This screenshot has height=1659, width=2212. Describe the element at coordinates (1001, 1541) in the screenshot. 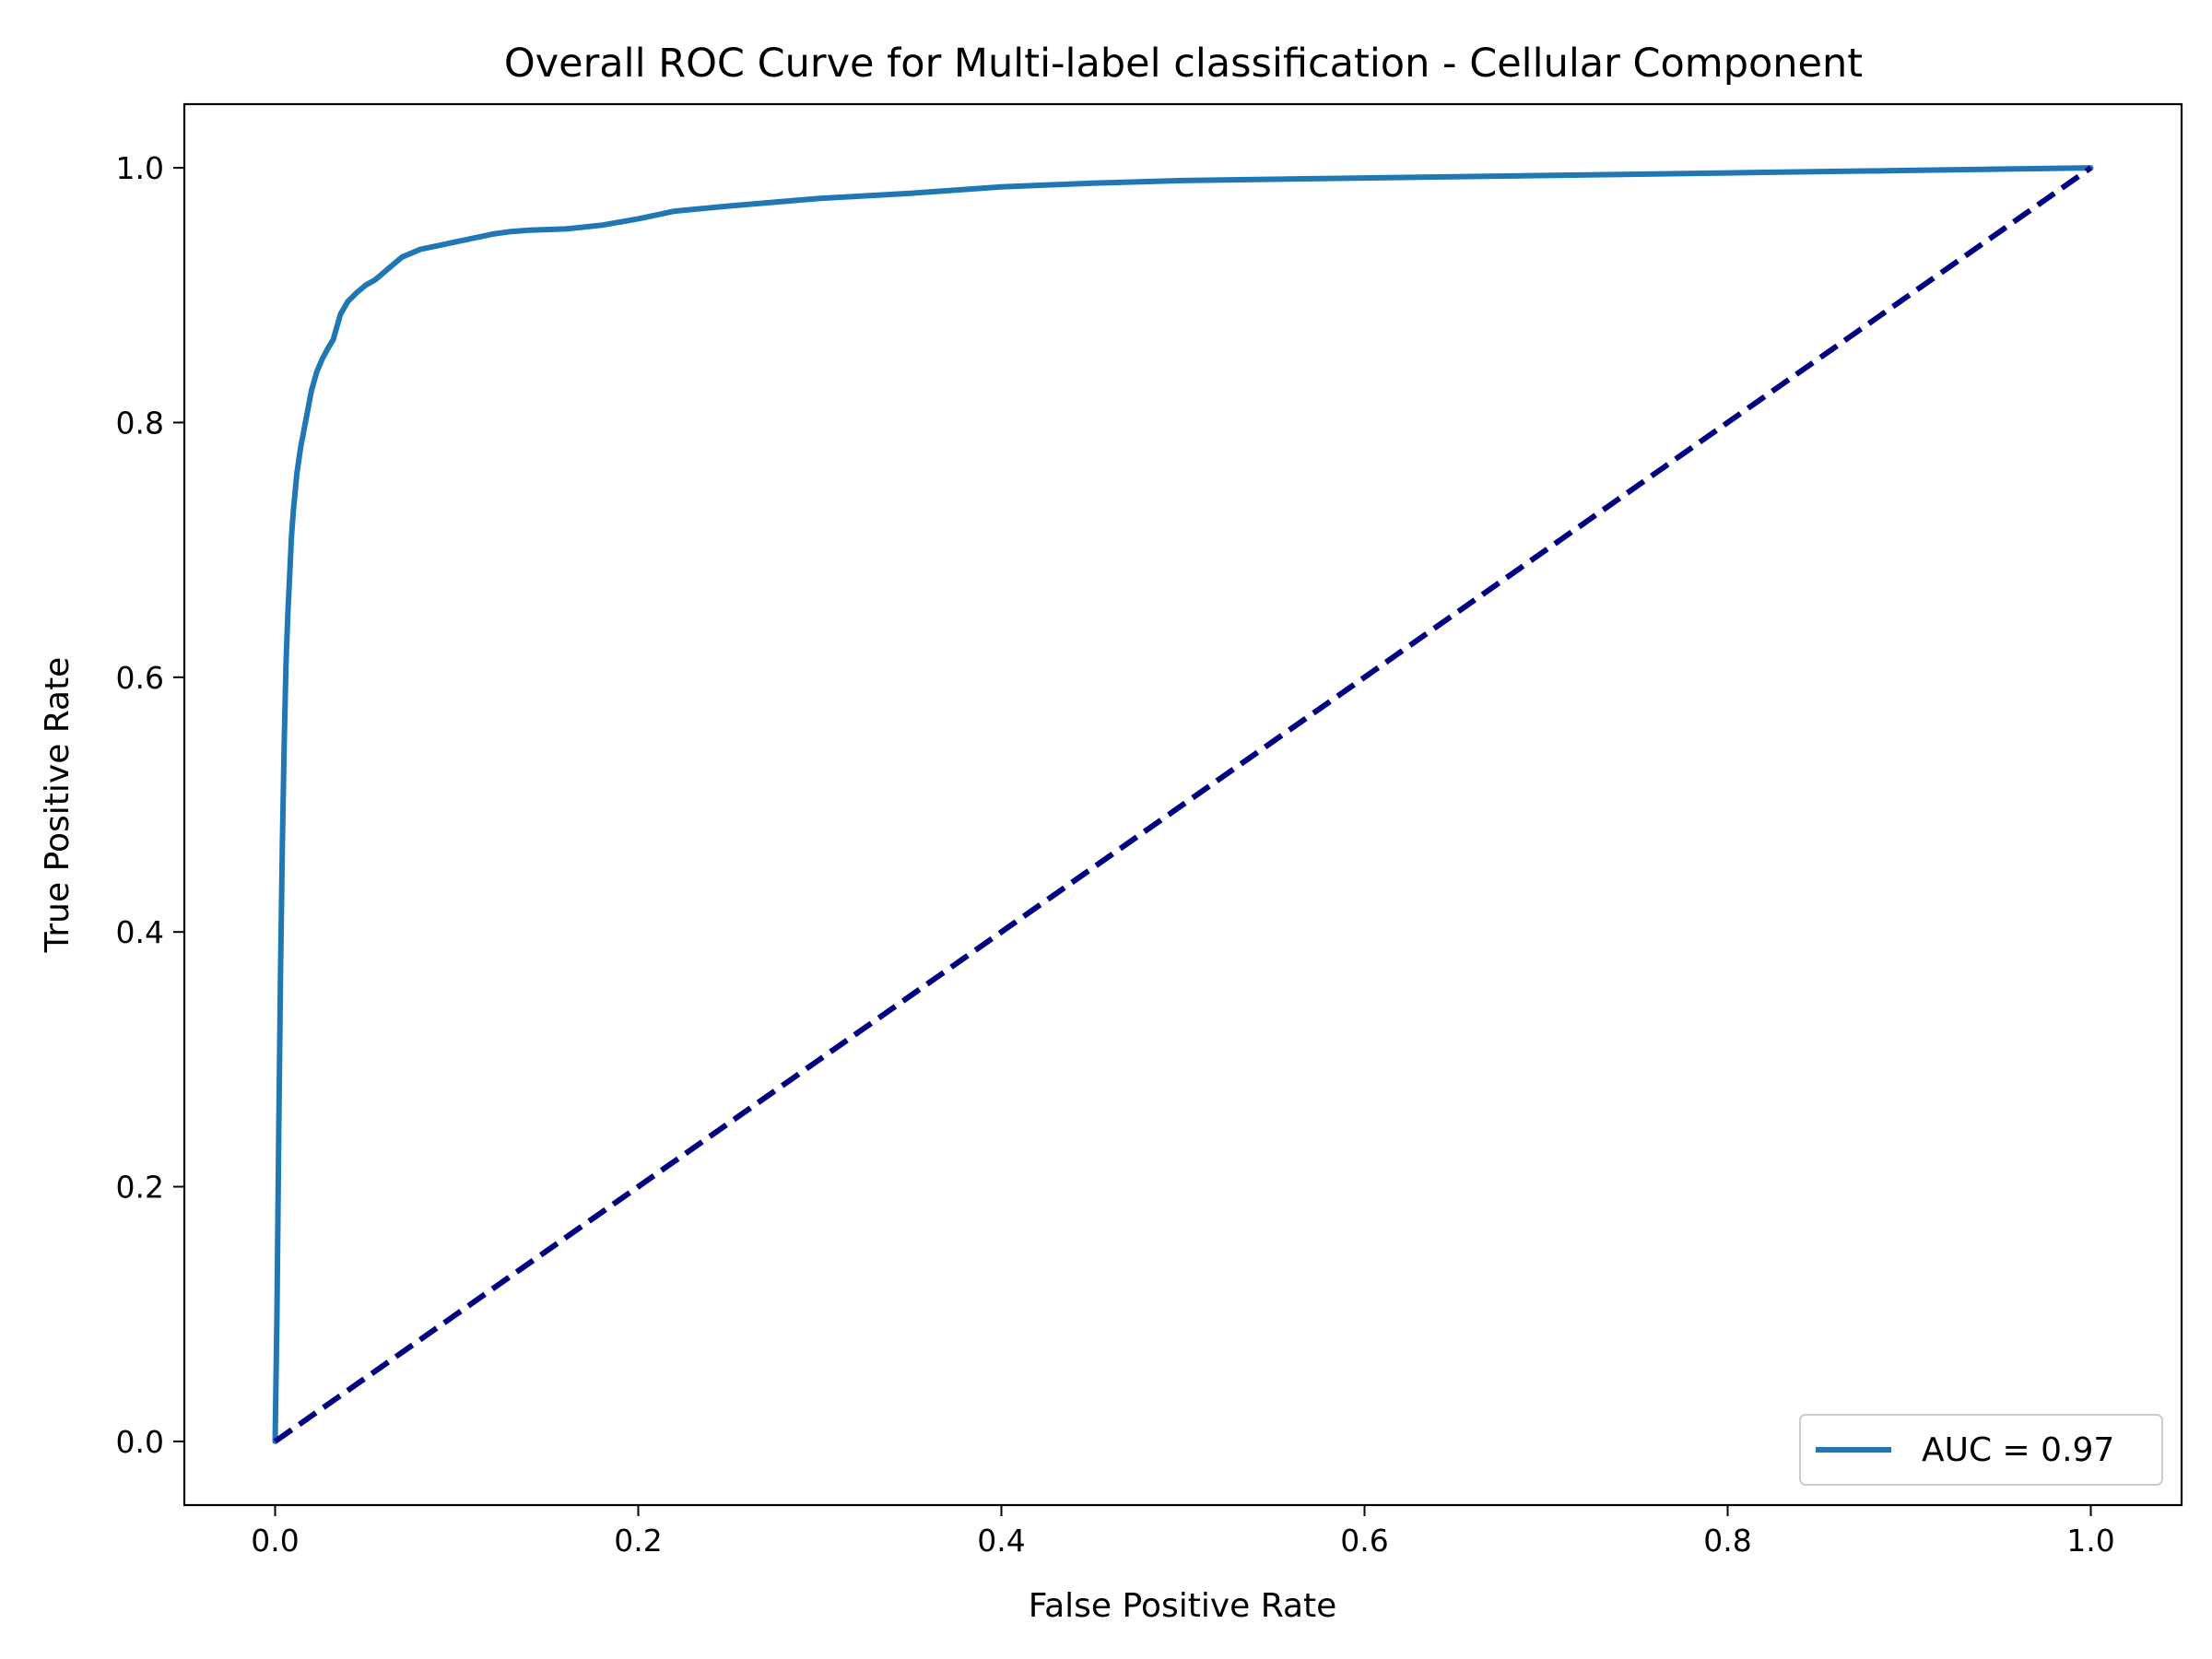

I see `x-tick-label: 0.4` at that location.